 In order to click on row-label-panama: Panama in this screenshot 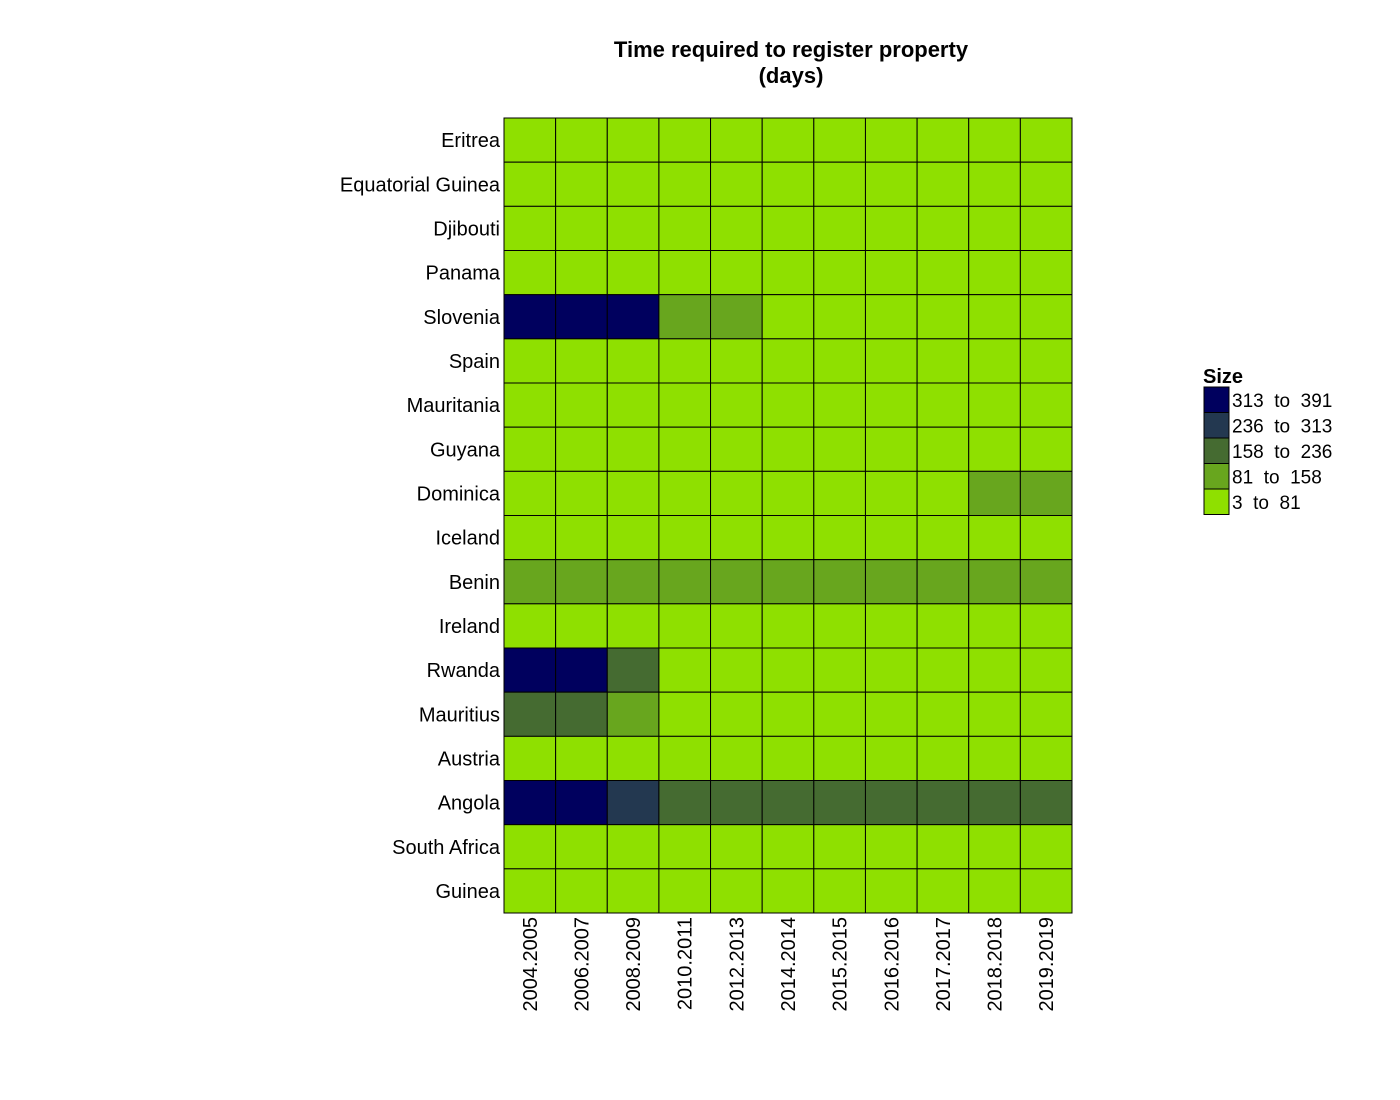, I will do `click(463, 274)`.